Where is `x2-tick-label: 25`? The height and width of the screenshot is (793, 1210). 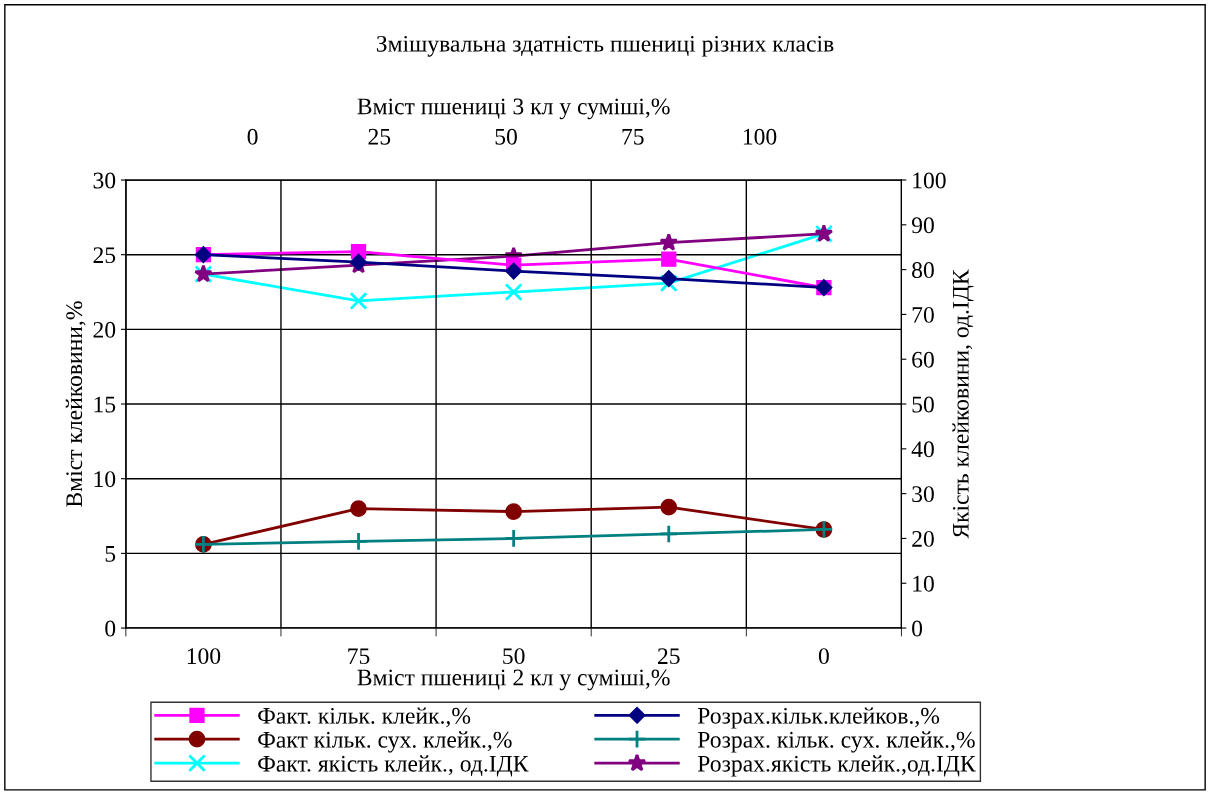 x2-tick-label: 25 is located at coordinates (379, 136).